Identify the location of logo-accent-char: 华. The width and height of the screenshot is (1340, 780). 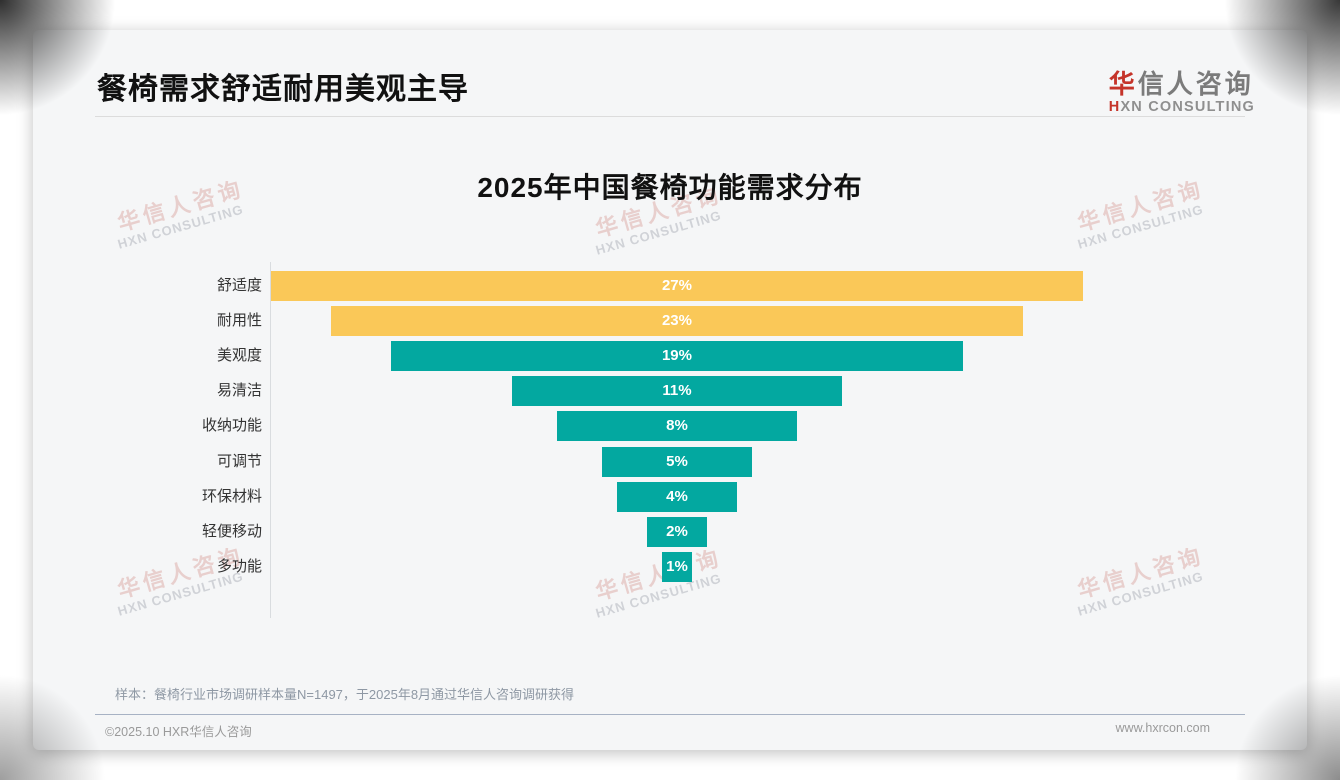
(1123, 84).